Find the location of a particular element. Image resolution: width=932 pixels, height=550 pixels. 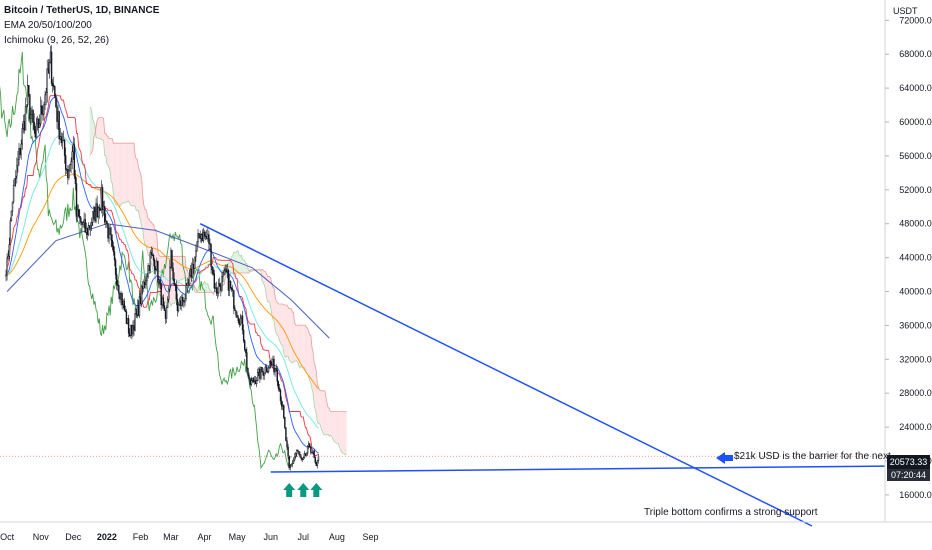

y-tick-label: 56000.00 is located at coordinates (915, 156).